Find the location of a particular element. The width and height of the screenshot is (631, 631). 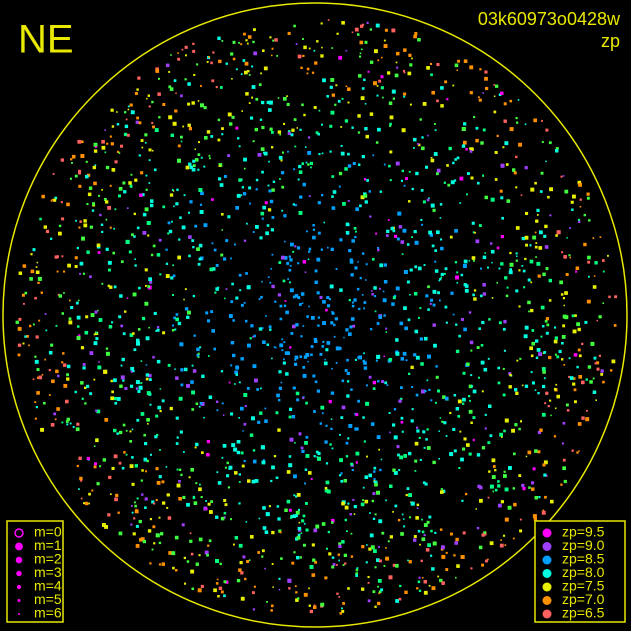

zp-label: zp=9.5 is located at coordinates (583, 532).